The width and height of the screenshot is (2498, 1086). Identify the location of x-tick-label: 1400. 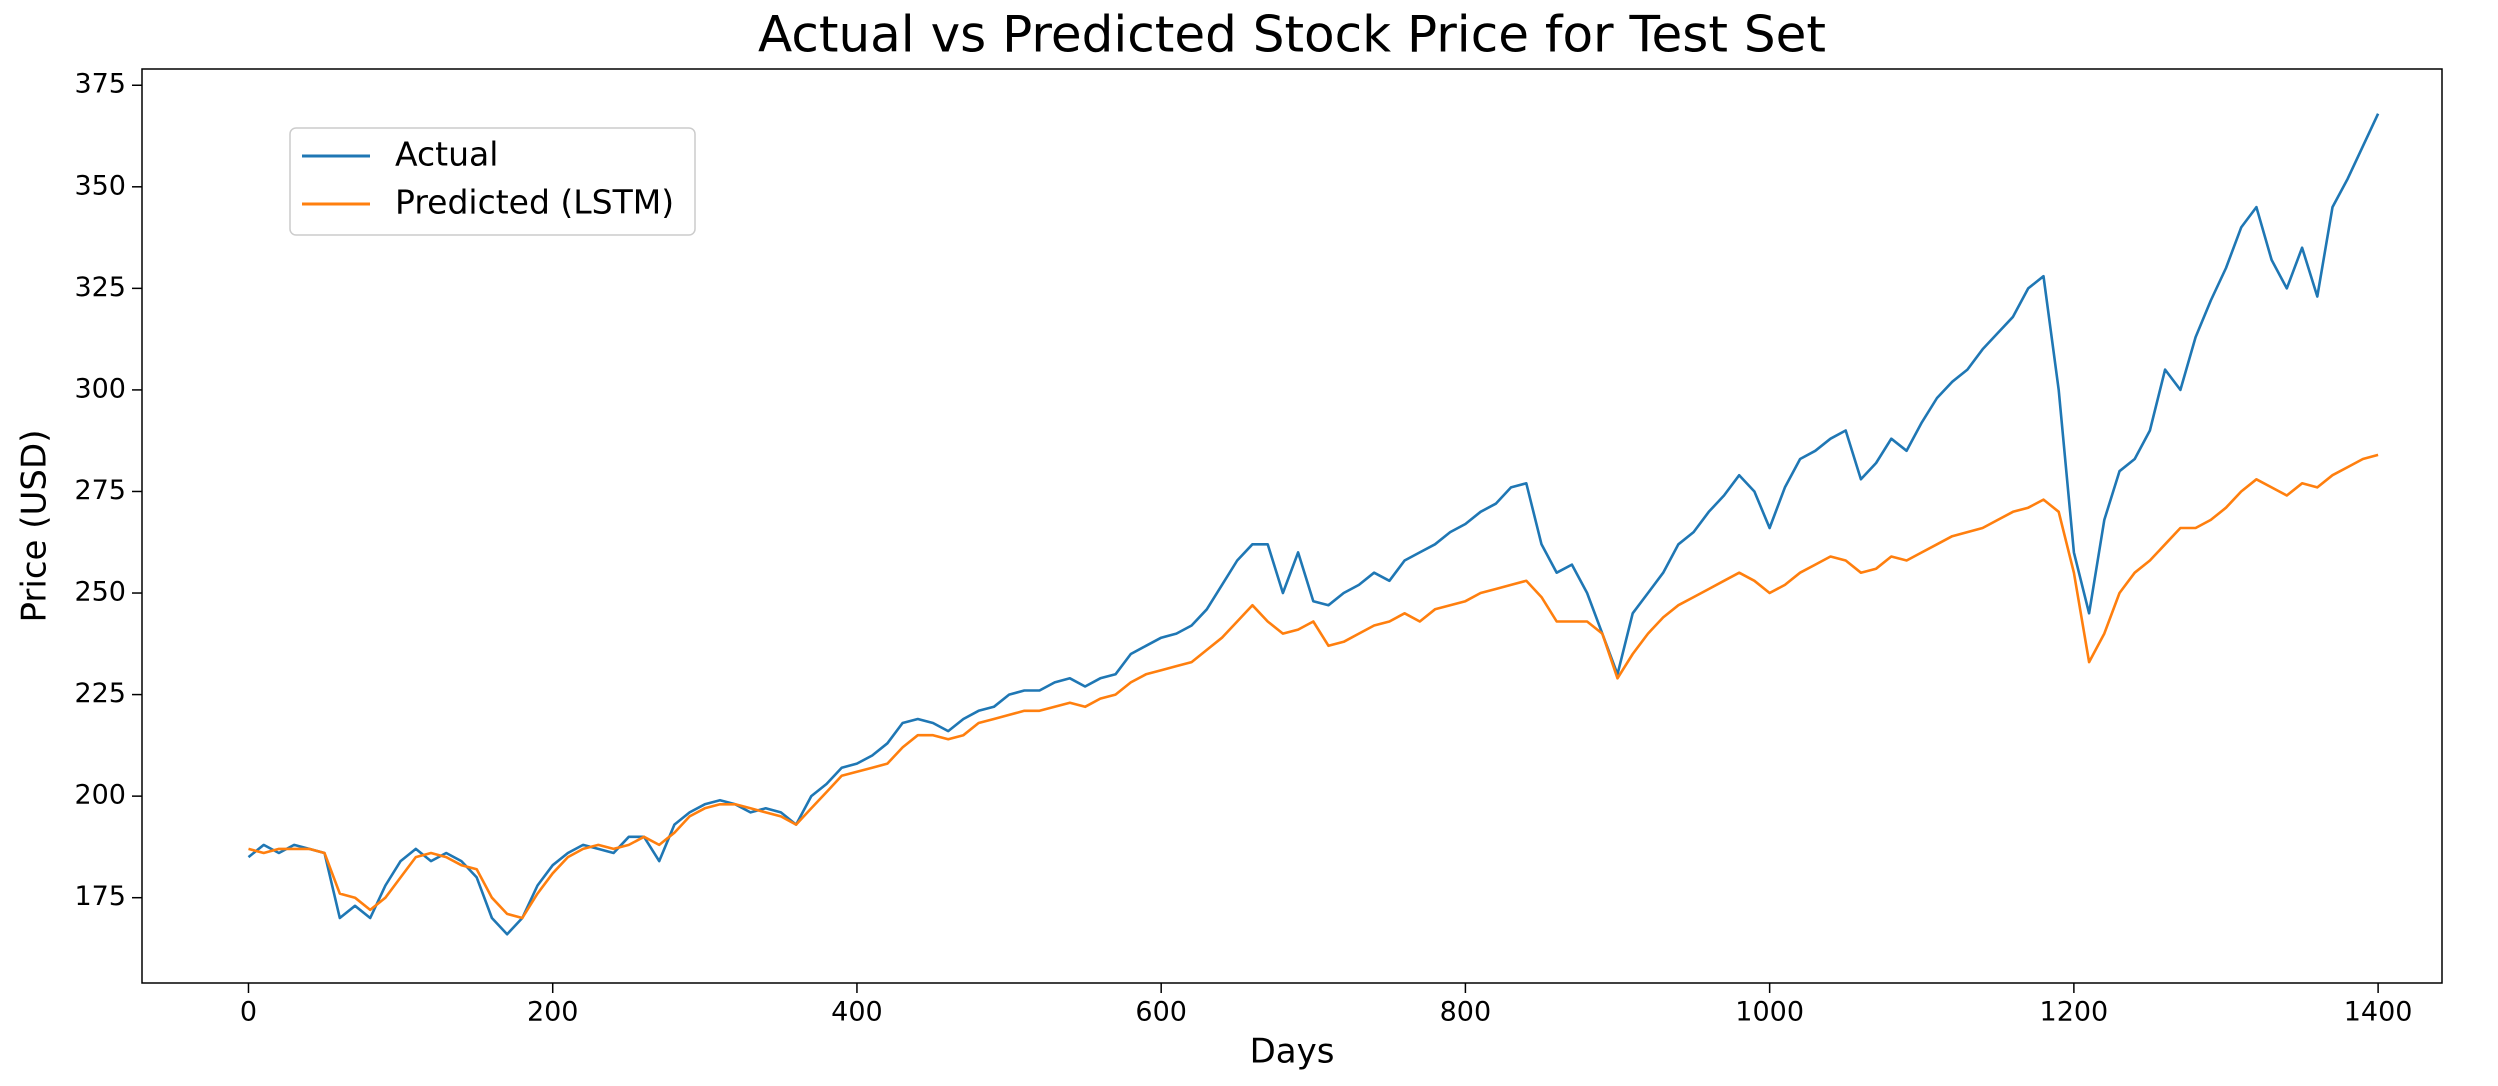
(2378, 1012).